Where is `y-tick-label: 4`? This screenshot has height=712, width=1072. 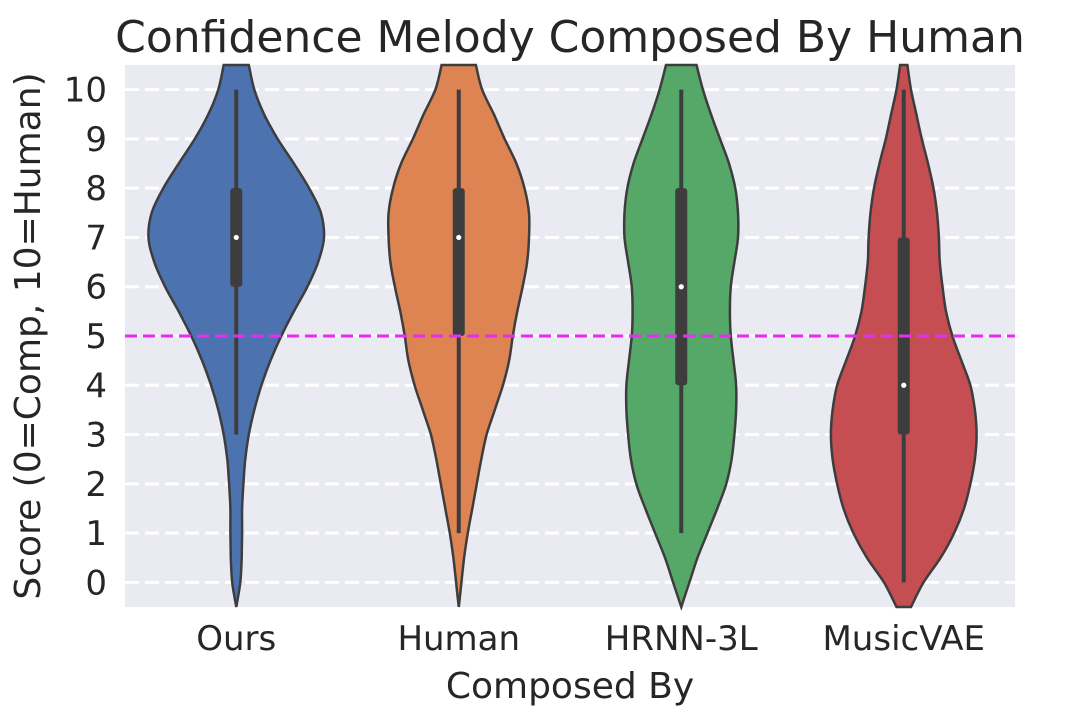
y-tick-label: 4 is located at coordinates (96, 386).